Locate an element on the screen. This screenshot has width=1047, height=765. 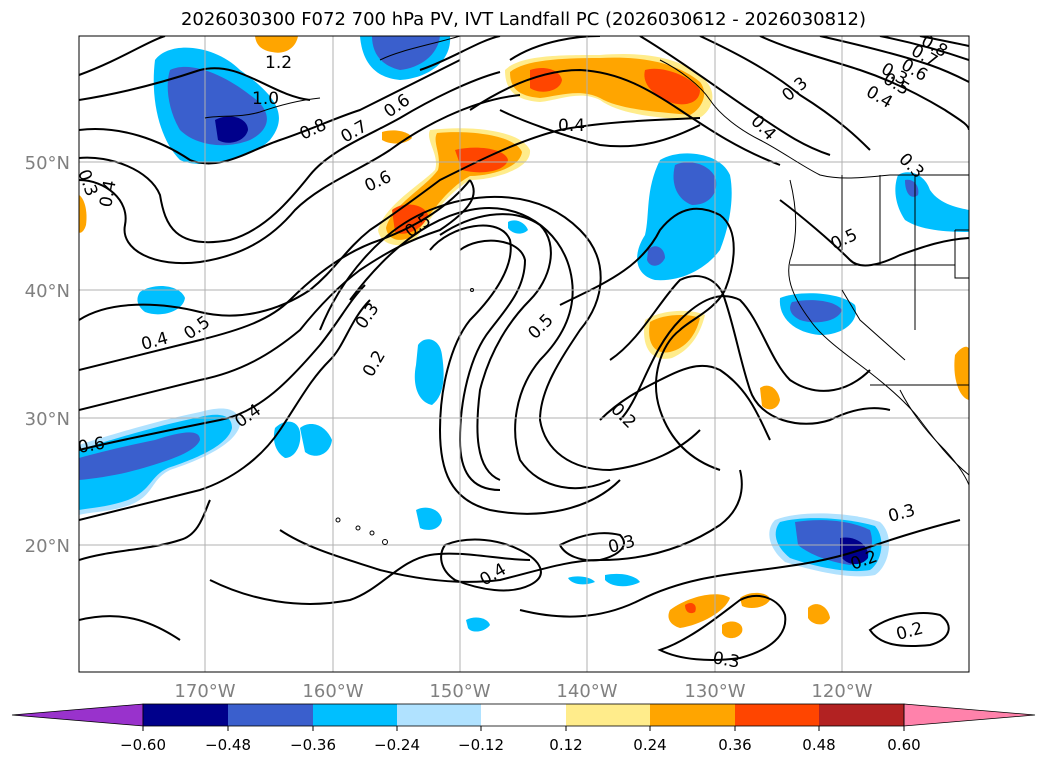
lon-label: 150°W is located at coordinates (459, 691).